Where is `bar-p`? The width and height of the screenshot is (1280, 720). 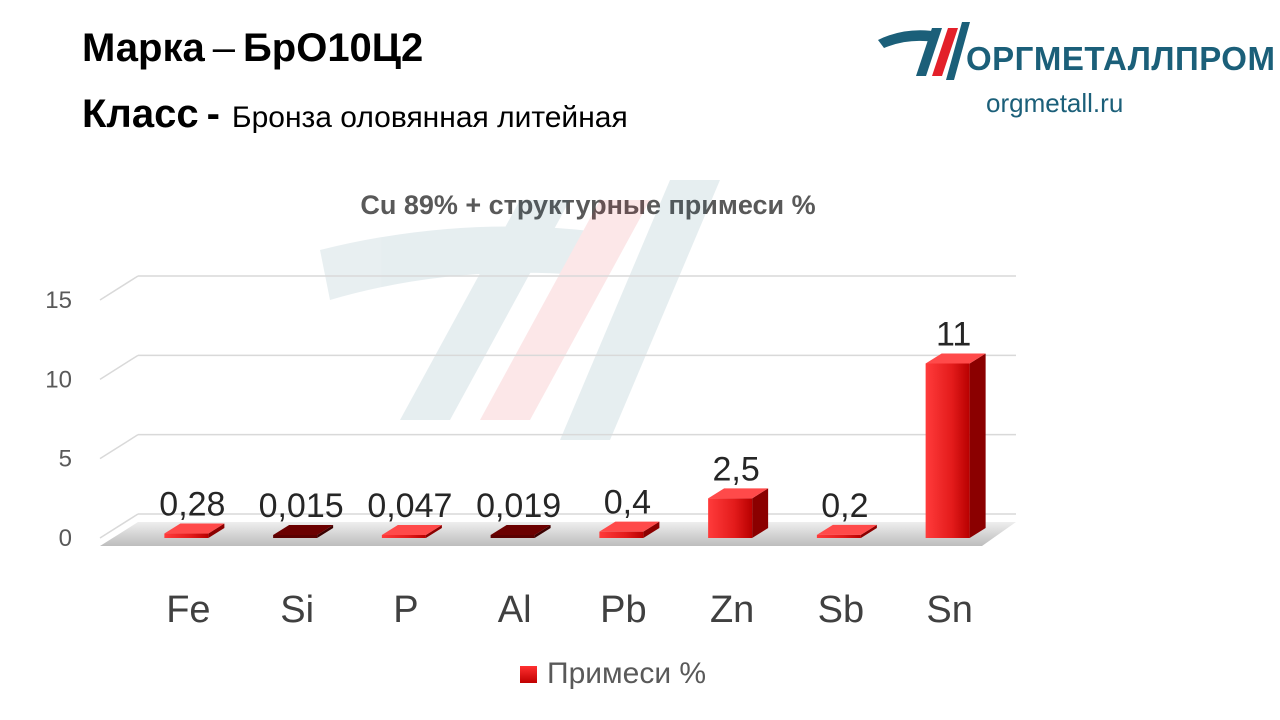 bar-p is located at coordinates (403, 536).